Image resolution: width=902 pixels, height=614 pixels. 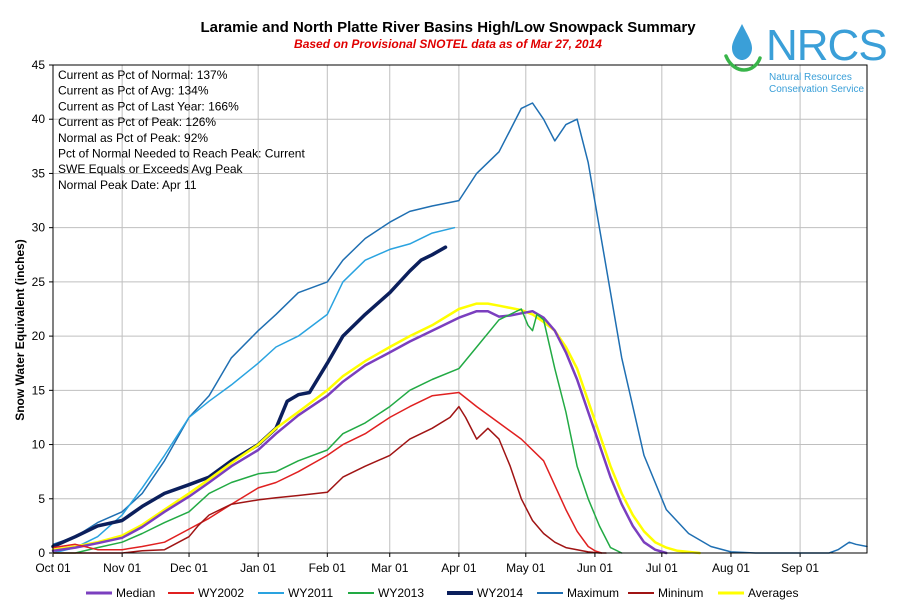 I want to click on y-tick-label: 35, so click(x=39, y=173).